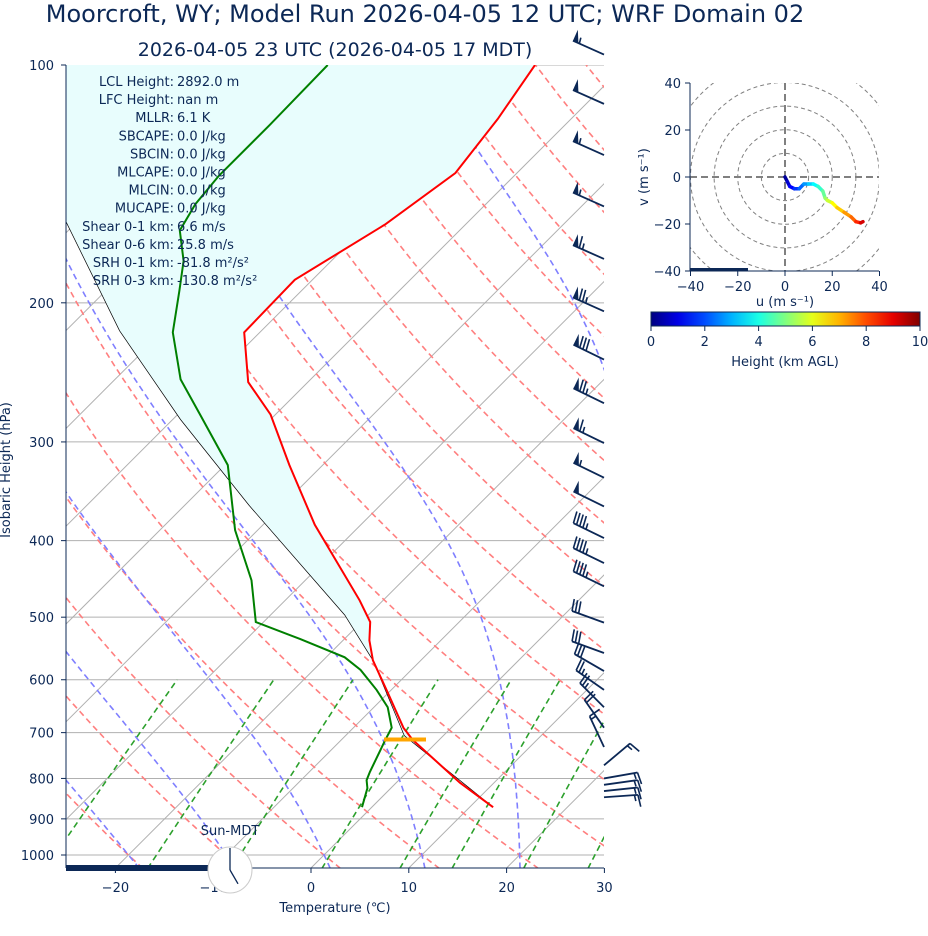 The height and width of the screenshot is (936, 928). I want to click on y-tick-label: 400, so click(41, 542).